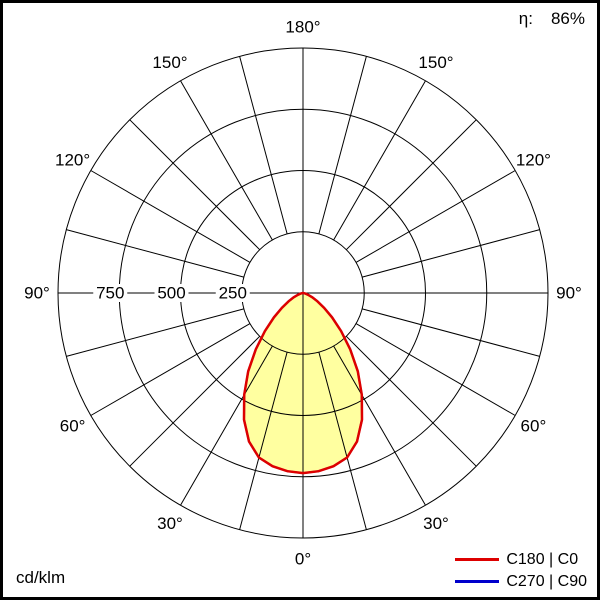 The image size is (600, 600). Describe the element at coordinates (72, 160) in the screenshot. I see `angle-label-120°-left: 120°` at that location.